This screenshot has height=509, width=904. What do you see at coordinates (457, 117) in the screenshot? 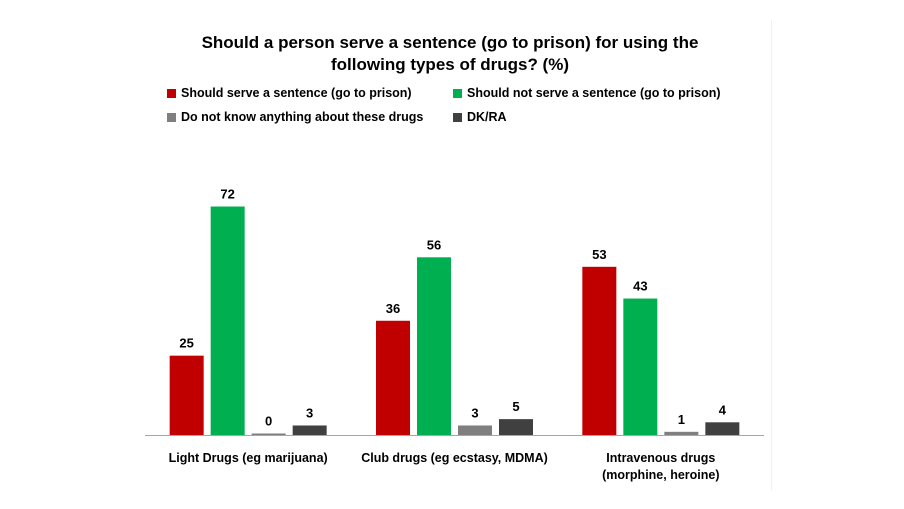
I see `legend-swatch-dk-ra` at bounding box center [457, 117].